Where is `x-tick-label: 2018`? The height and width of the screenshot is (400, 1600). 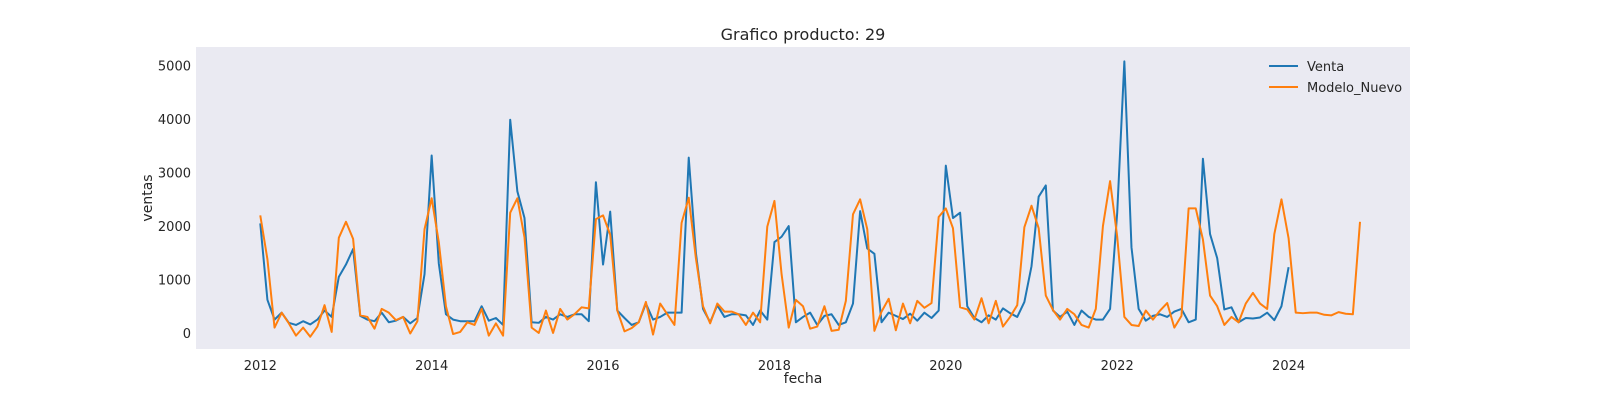
x-tick-label: 2018 is located at coordinates (774, 366).